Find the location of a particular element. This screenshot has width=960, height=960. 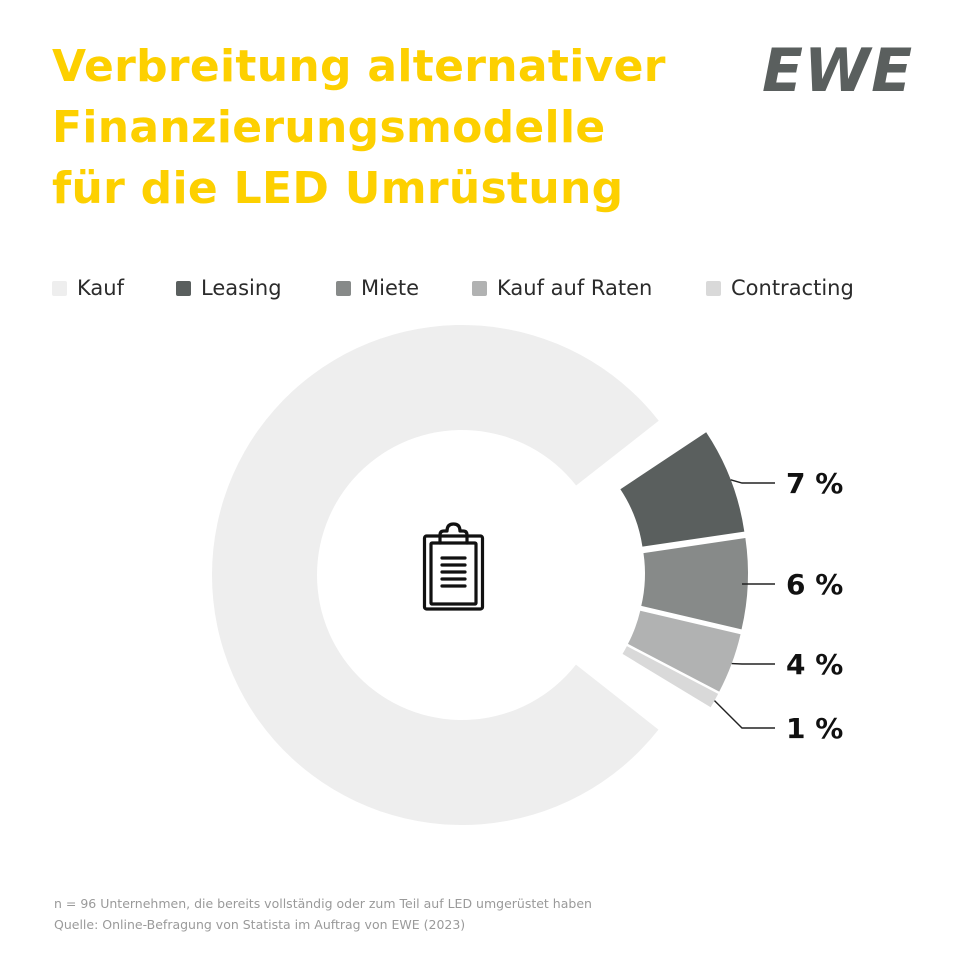

legend-item-leasing: Leasing is located at coordinates (229, 288).